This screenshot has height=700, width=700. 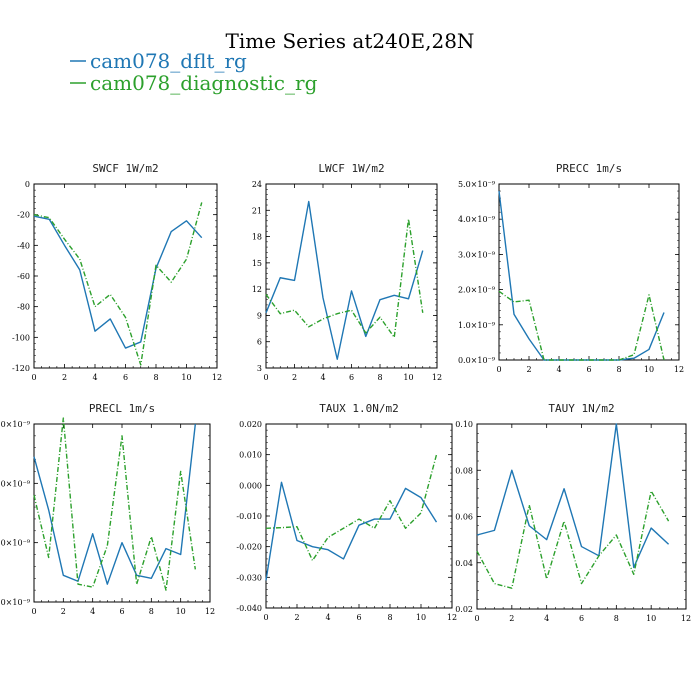 I want to click on y-tick-label: 0.010, so click(x=250, y=455).